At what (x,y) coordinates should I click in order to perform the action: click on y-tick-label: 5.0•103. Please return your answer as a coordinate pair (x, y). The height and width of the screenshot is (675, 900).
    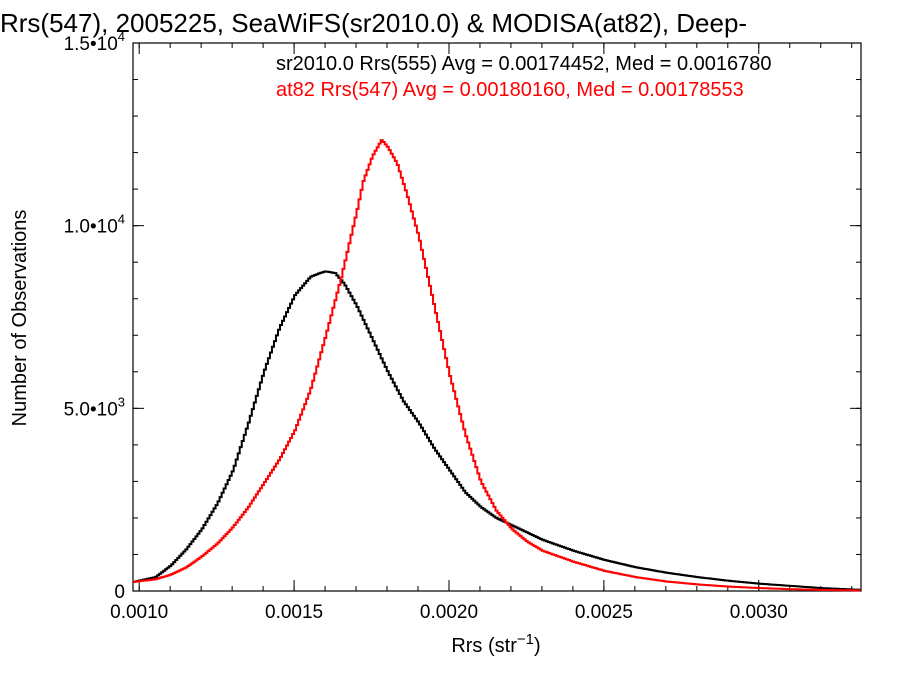
    Looking at the image, I should click on (94, 407).